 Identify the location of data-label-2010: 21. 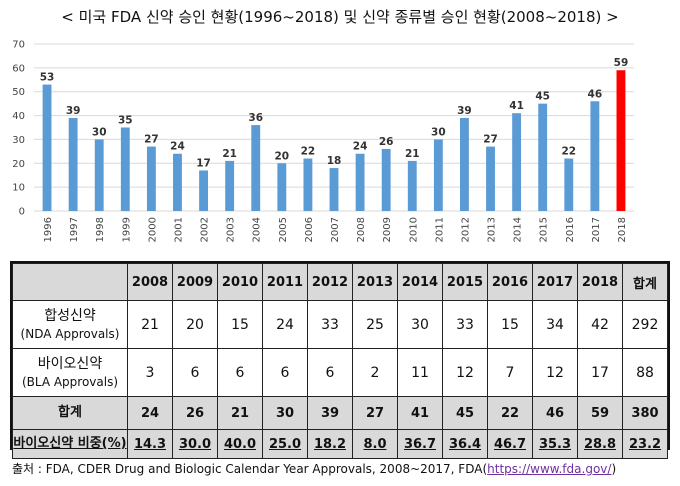
(412, 154).